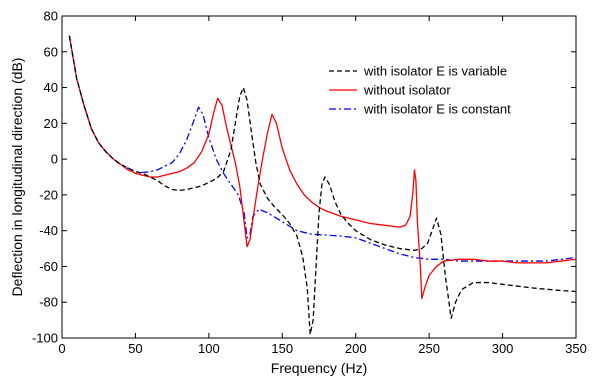  Describe the element at coordinates (48, 194) in the screenshot. I see `y-tick-label: -20` at that location.